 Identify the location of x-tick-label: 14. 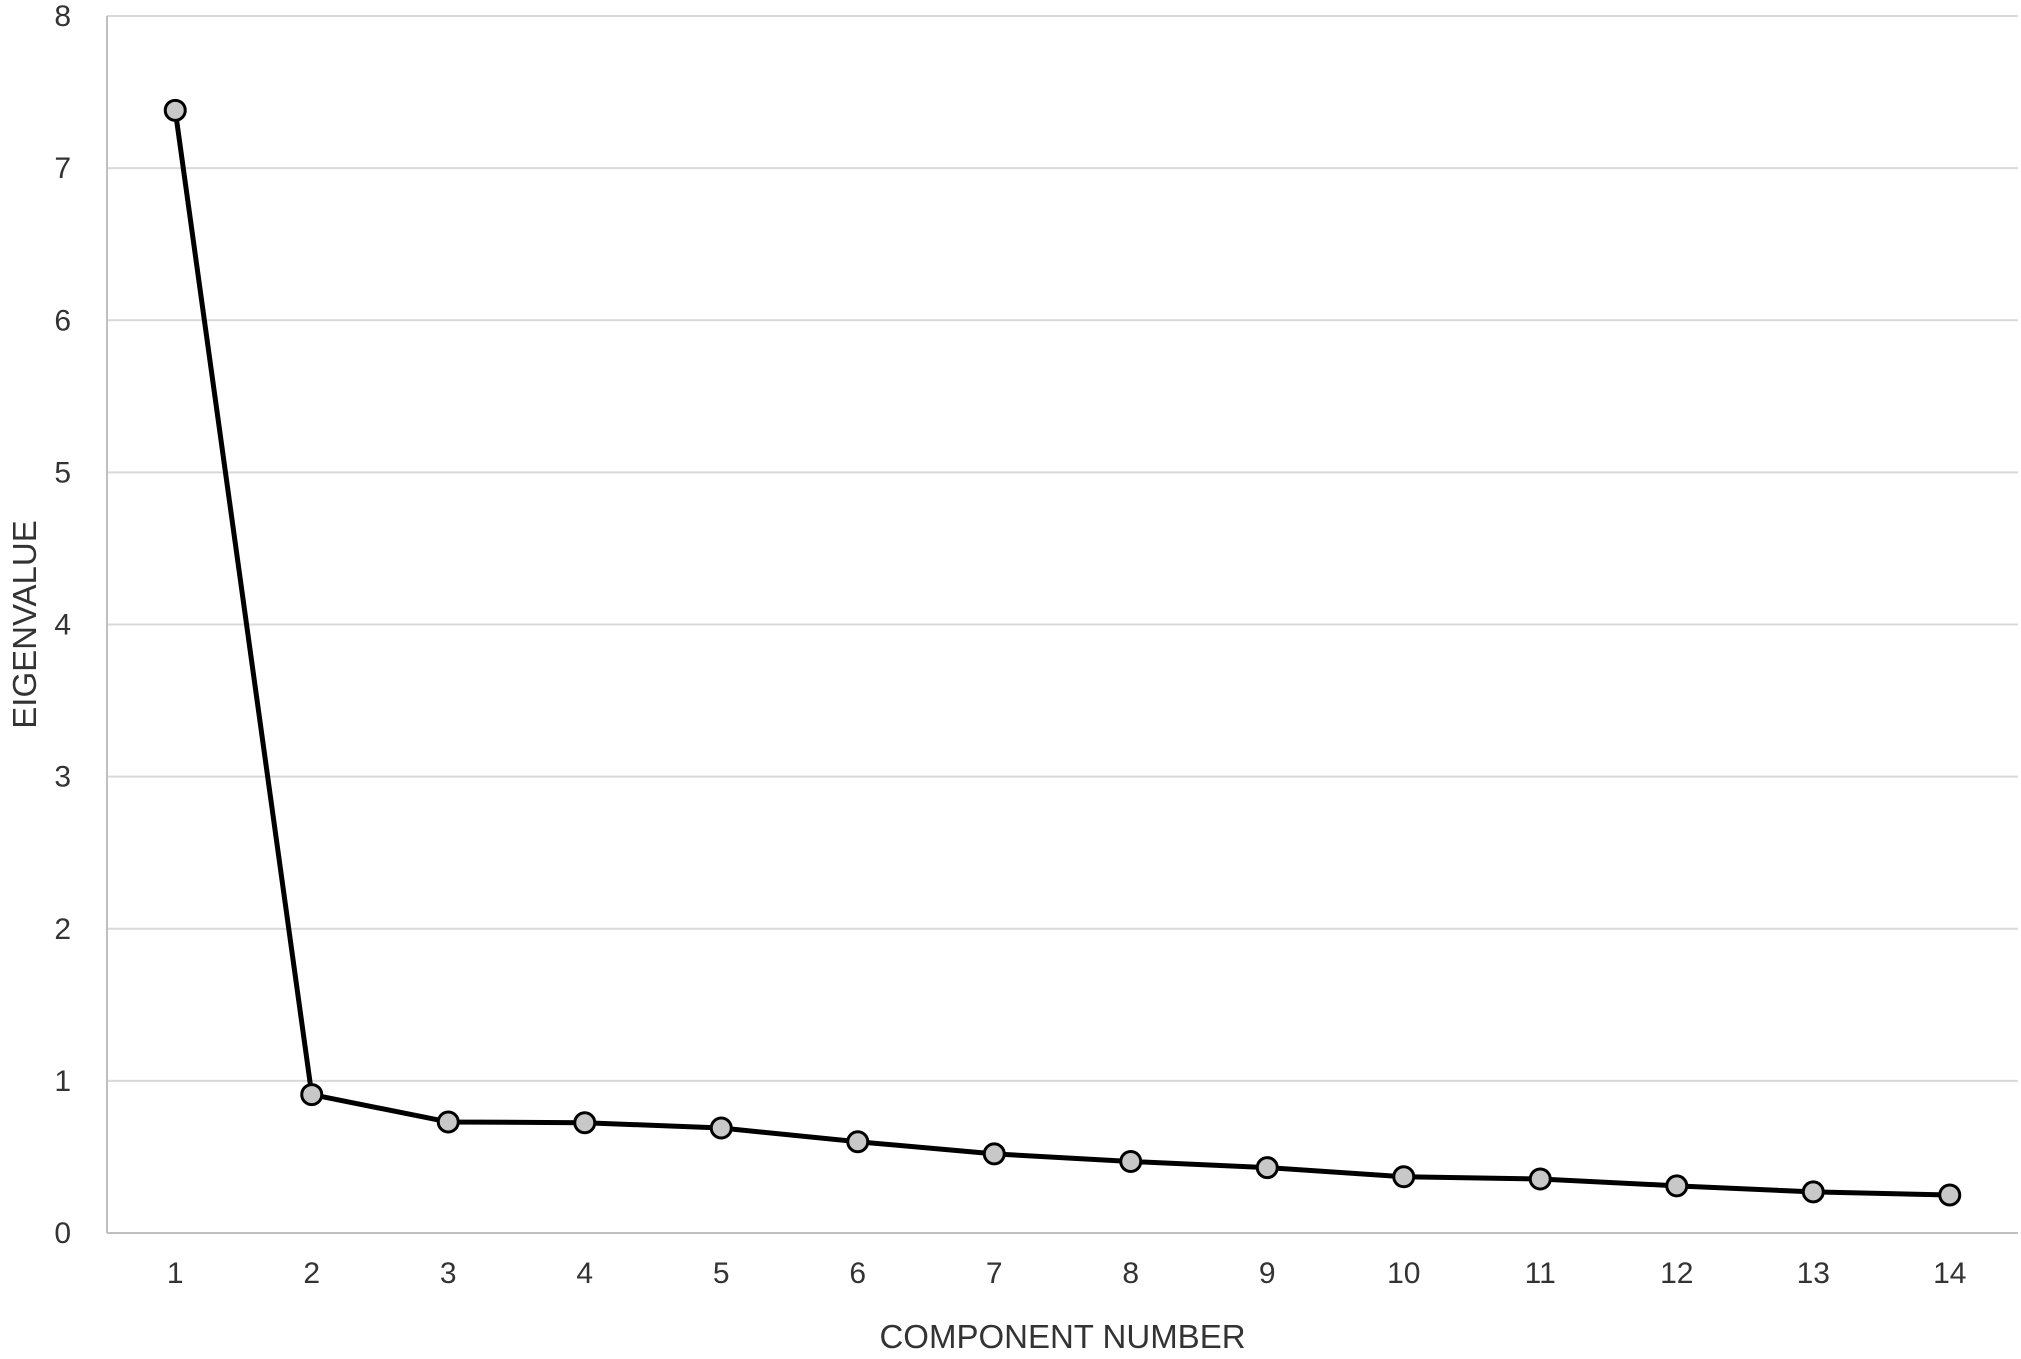
(1949, 1273).